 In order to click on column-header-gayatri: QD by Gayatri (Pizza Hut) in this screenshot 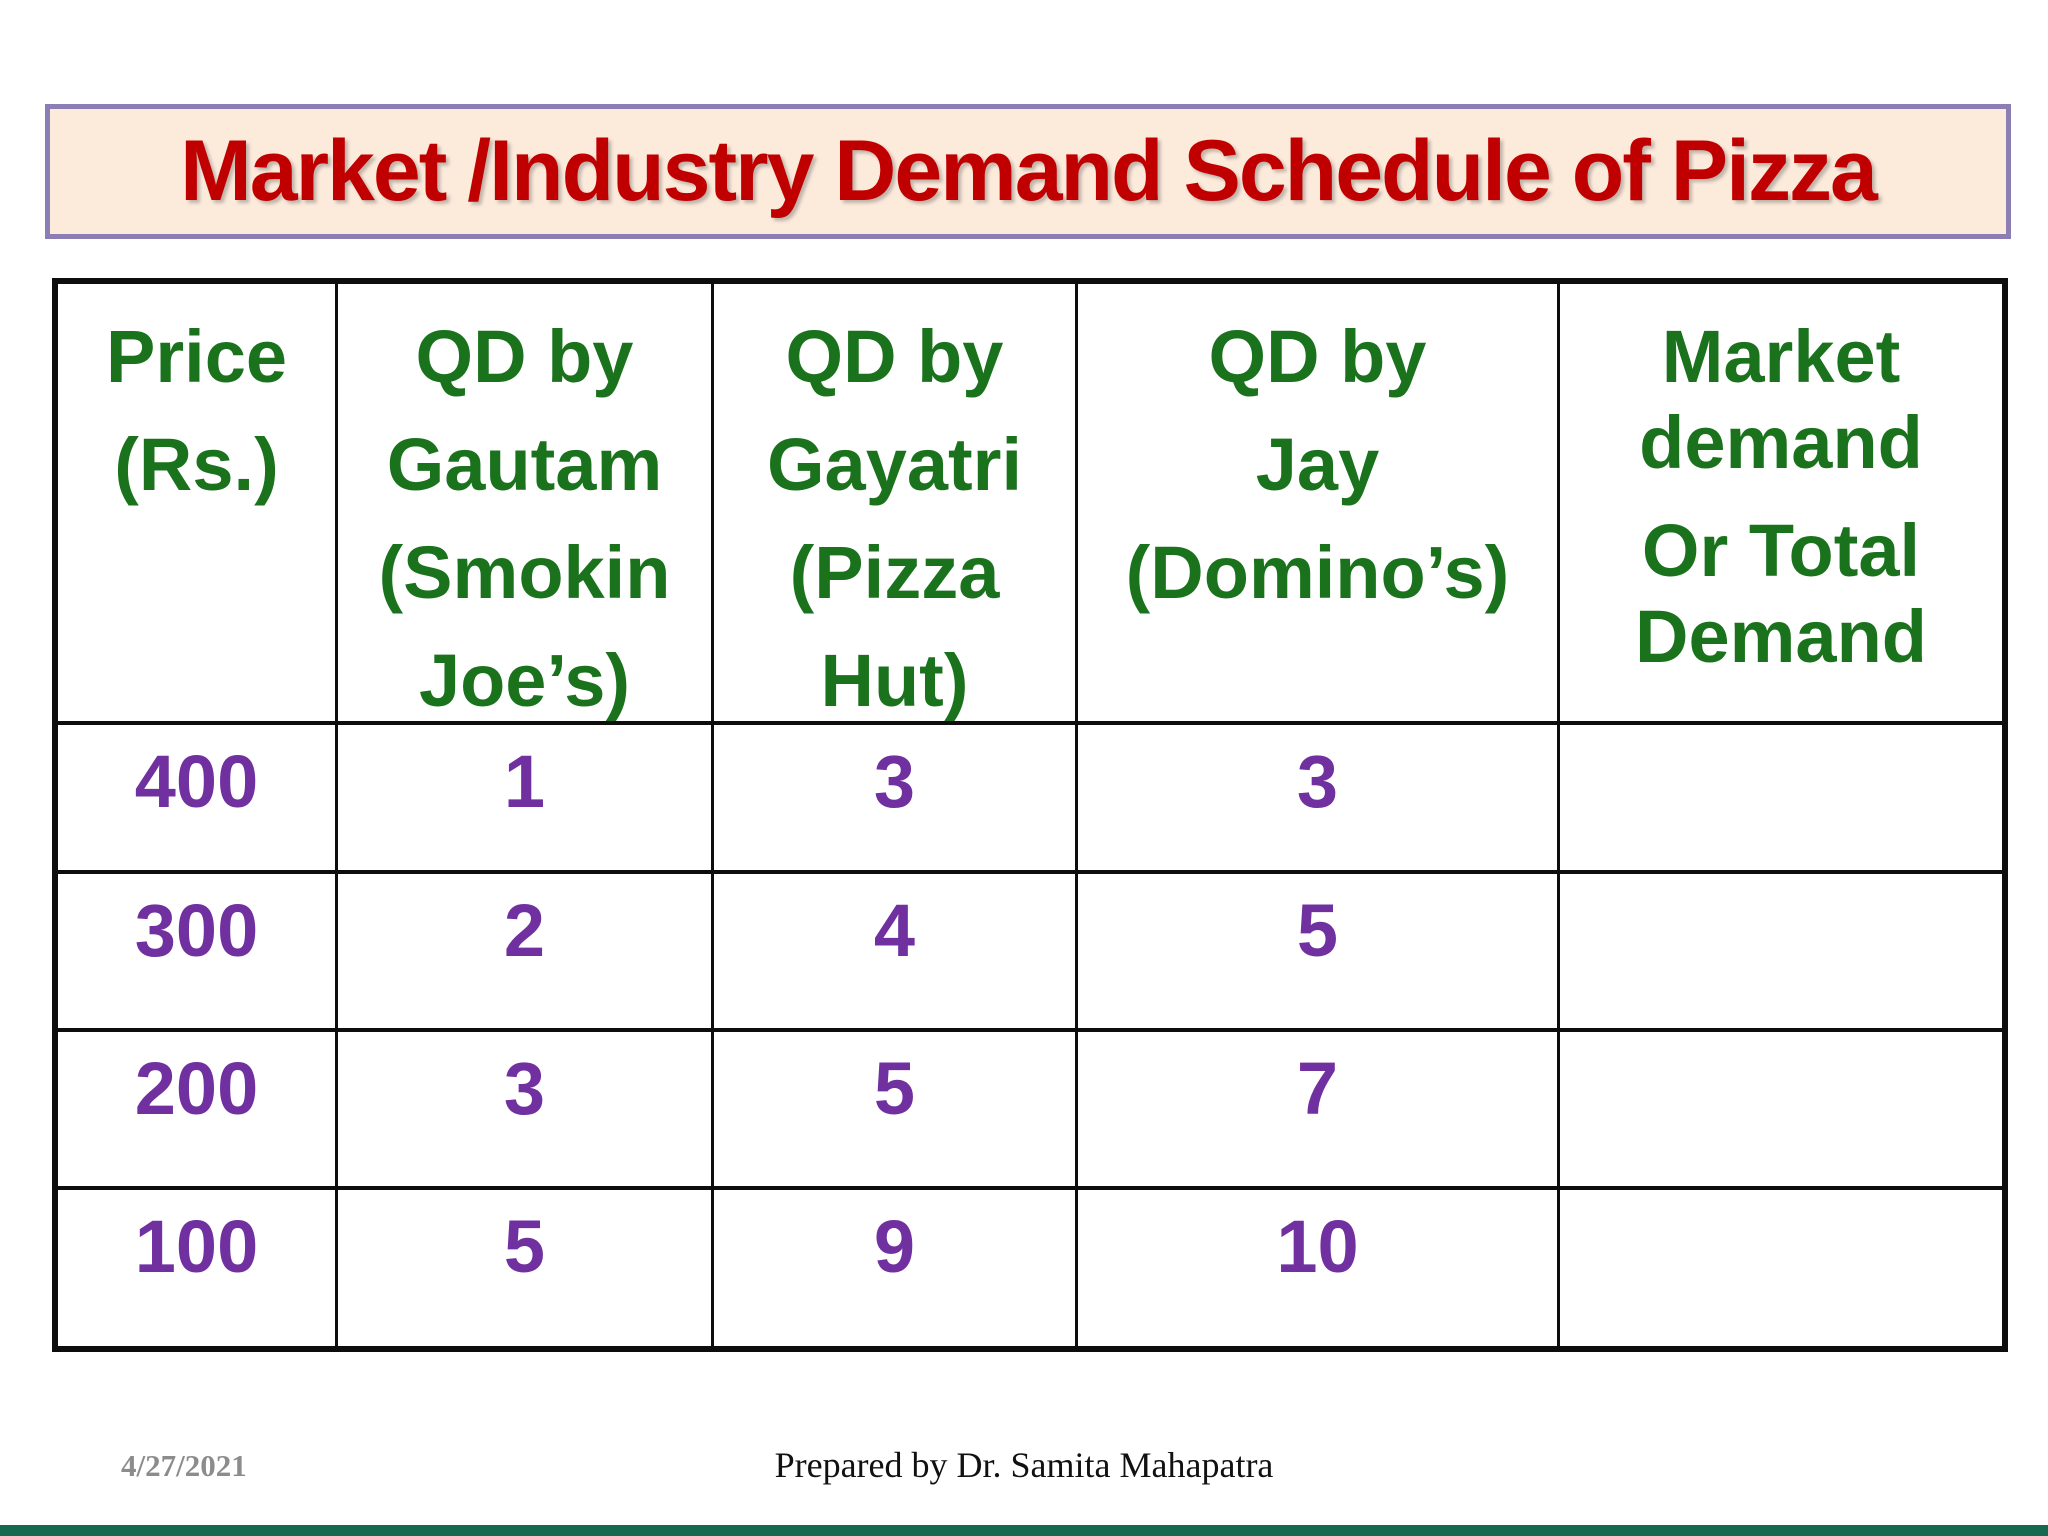, I will do `click(896, 504)`.